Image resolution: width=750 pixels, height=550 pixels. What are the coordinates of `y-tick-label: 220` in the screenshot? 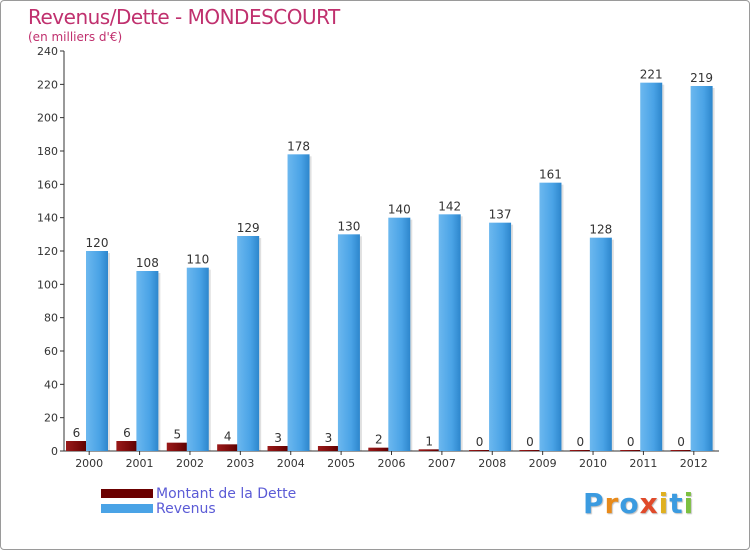 It's located at (47, 84).